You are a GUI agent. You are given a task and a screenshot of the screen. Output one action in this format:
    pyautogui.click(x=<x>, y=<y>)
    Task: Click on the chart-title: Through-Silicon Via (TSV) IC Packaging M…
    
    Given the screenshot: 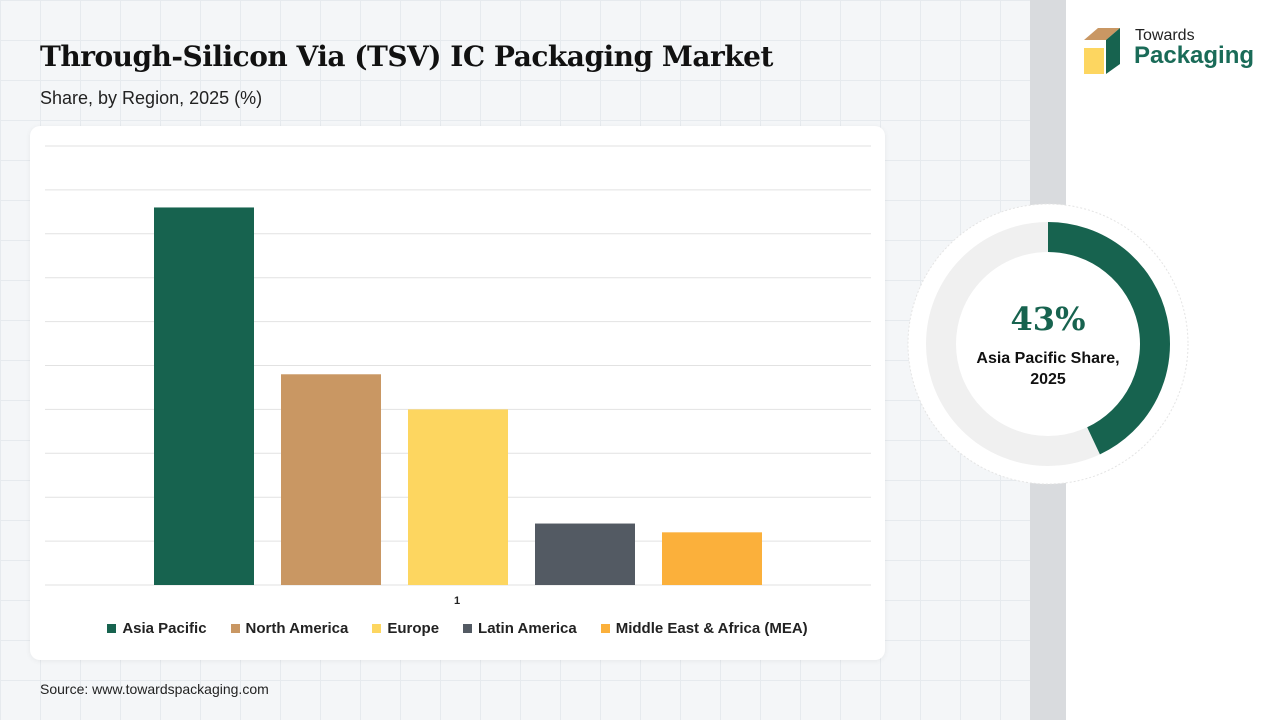 What is the action you would take?
    pyautogui.click(x=406, y=56)
    